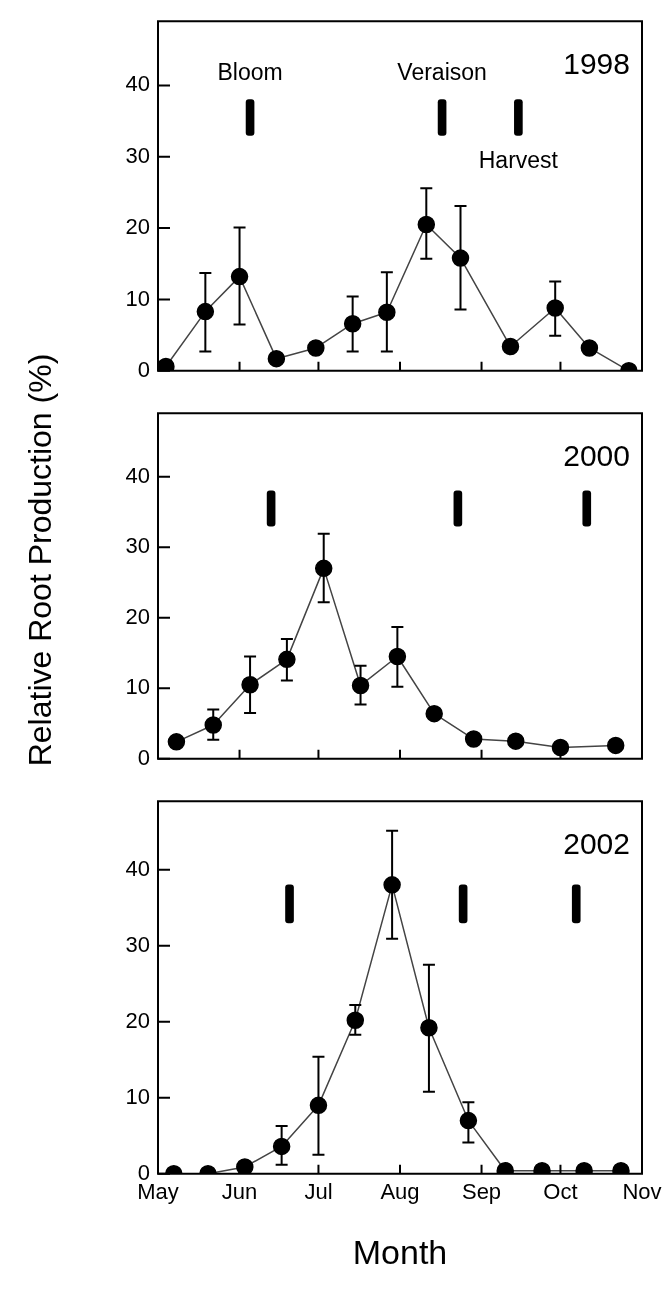  I want to click on x-tick-label: Jun, so click(239, 1192).